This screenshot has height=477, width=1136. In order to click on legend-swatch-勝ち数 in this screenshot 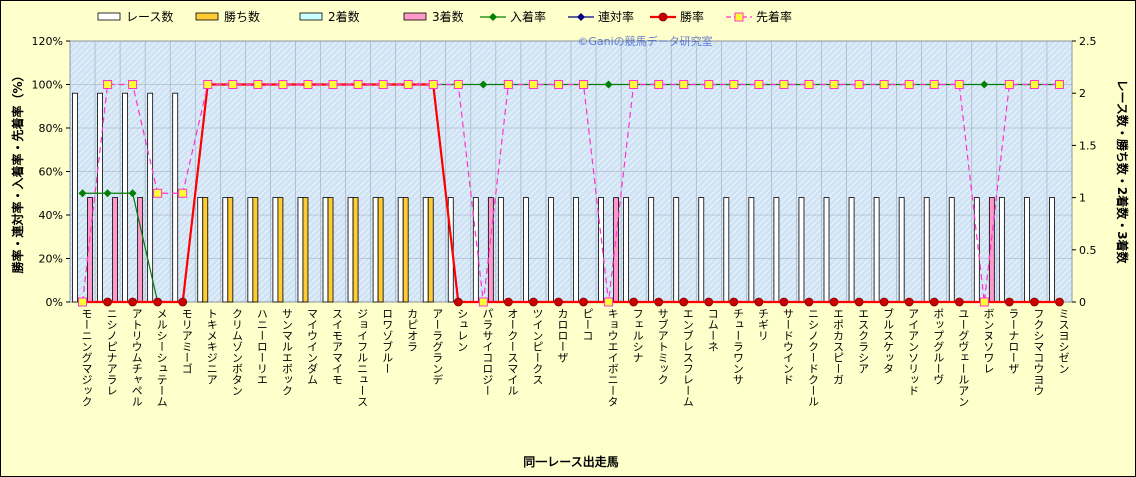, I will do `click(207, 16)`.